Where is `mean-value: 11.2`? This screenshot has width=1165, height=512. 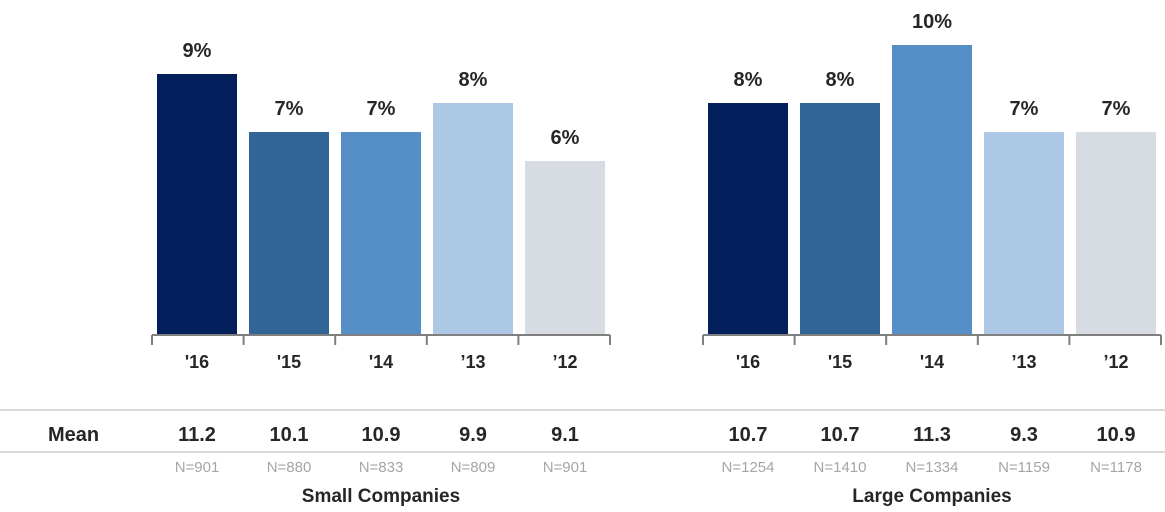
mean-value: 11.2 is located at coordinates (197, 435).